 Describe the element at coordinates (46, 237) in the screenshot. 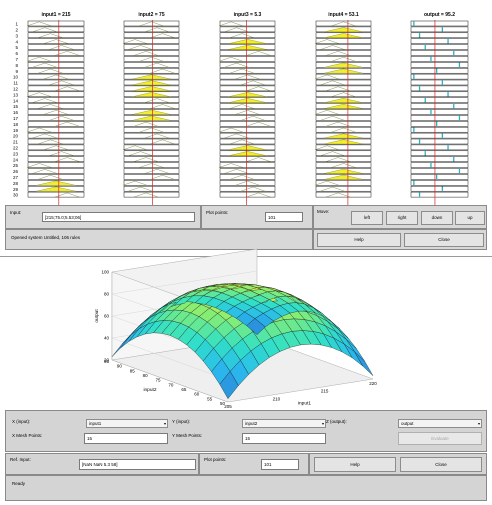

I see `rule-status-text: Opened system Untitled, 106 rules` at that location.